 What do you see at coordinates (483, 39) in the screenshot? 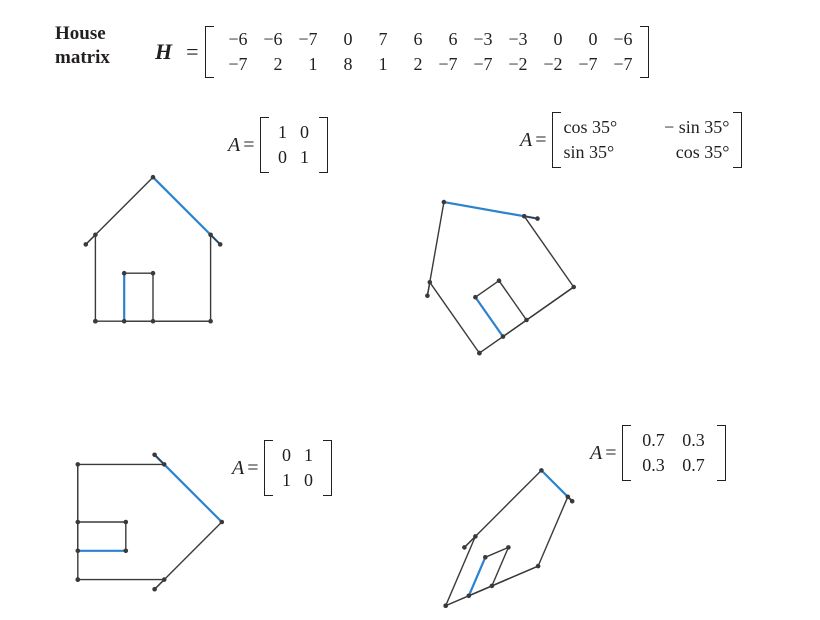
I see `h-r1c8: −3` at bounding box center [483, 39].